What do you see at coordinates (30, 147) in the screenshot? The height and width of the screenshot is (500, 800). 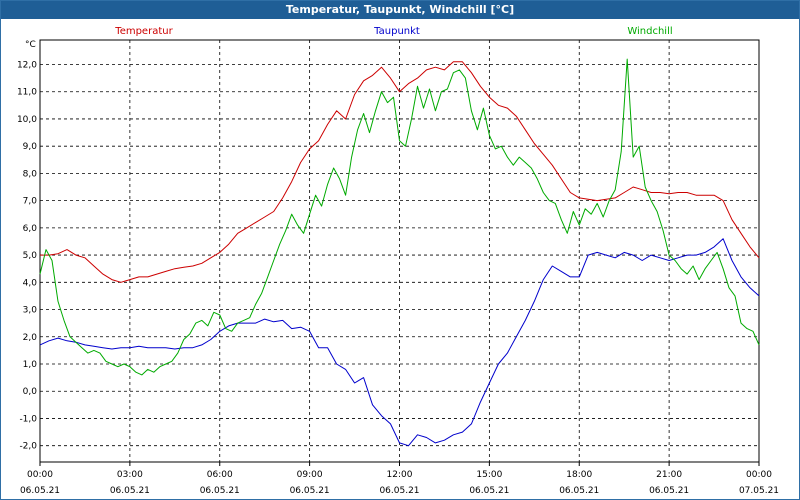 I see `y-tick-label: 9,0` at bounding box center [30, 147].